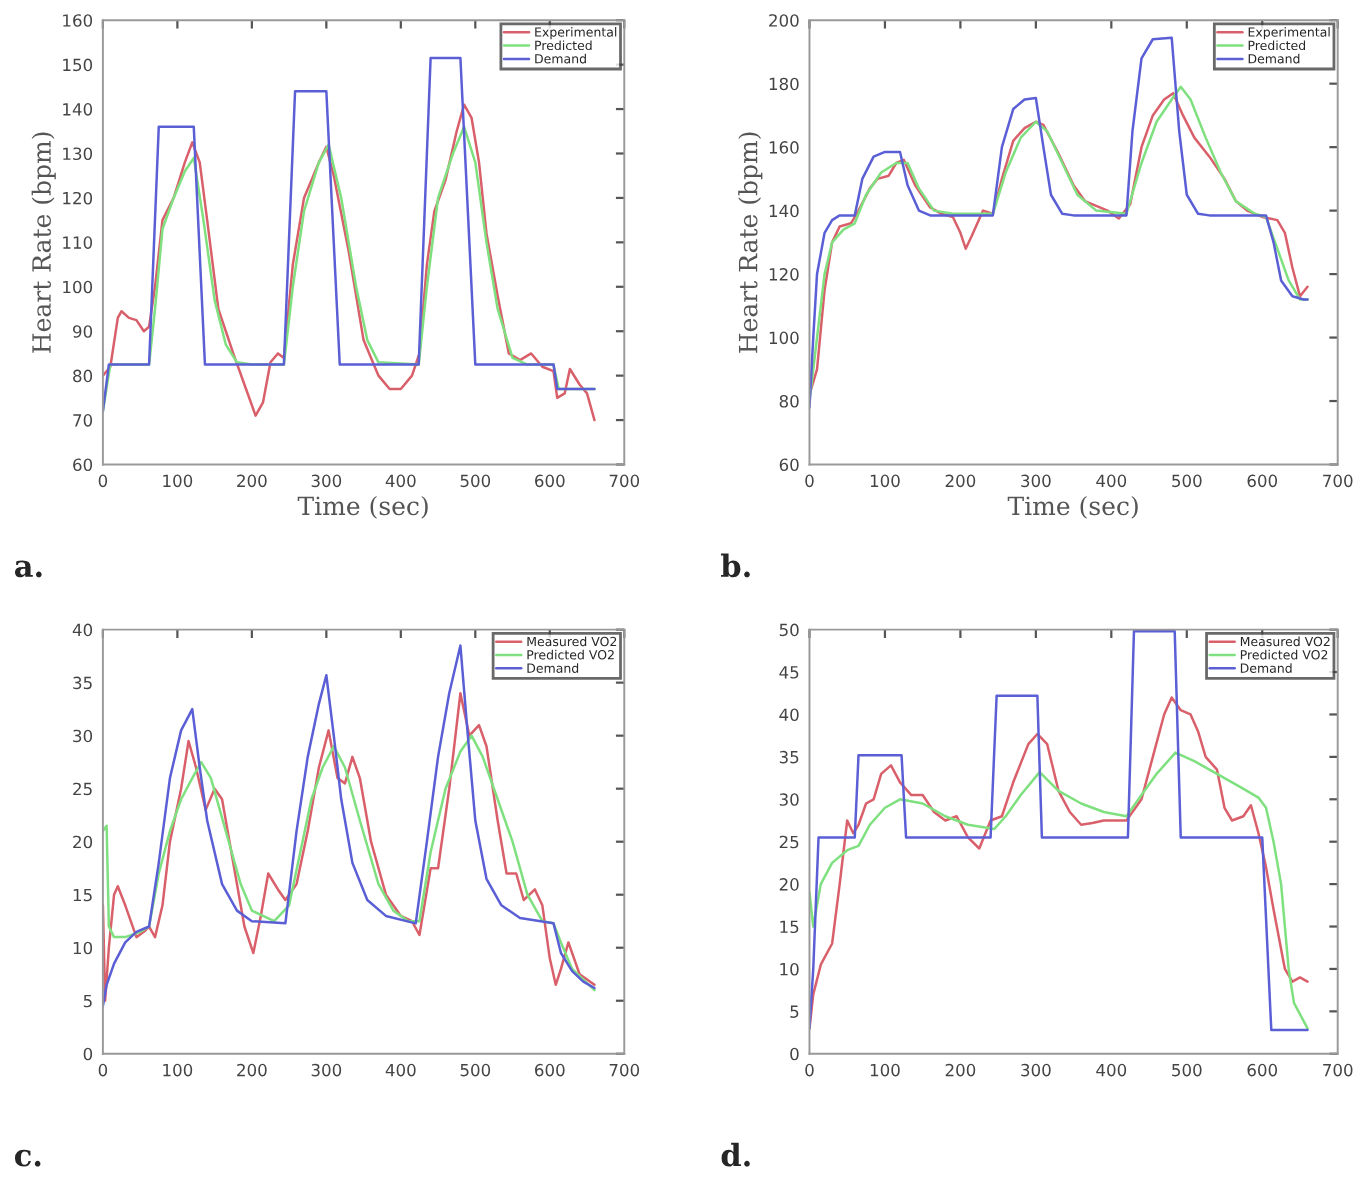 The image size is (1372, 1188). Describe the element at coordinates (735, 565) in the screenshot. I see `text: b.` at that location.